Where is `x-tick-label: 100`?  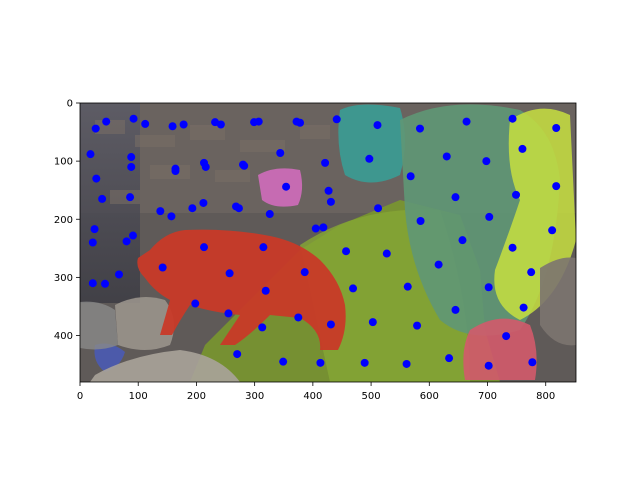 x-tick-label: 100 is located at coordinates (138, 396).